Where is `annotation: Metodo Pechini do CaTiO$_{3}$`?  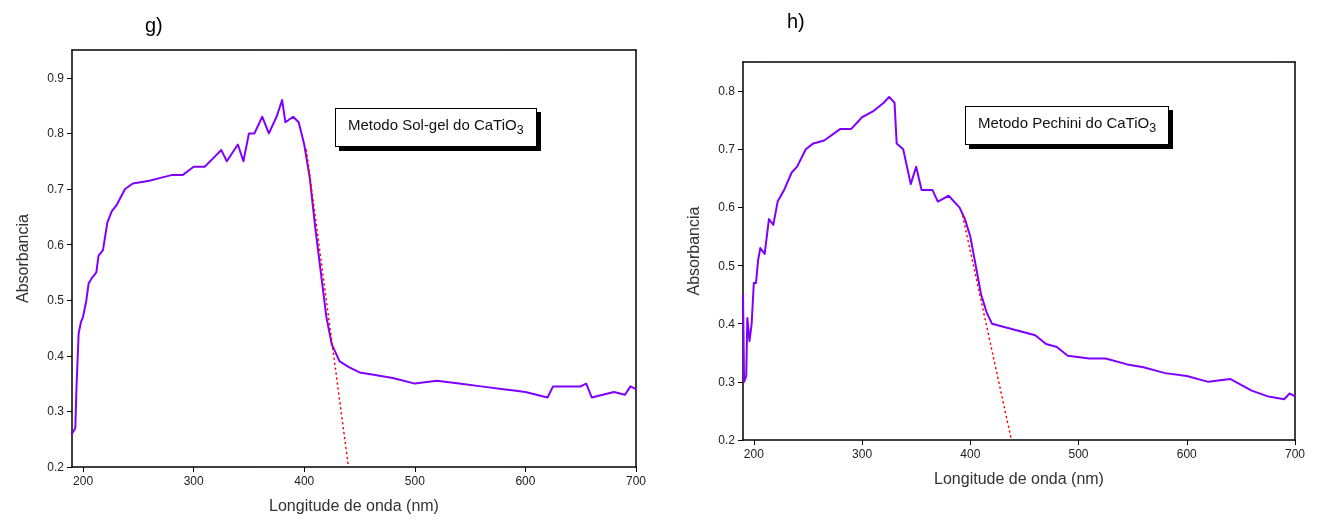
annotation: Metodo Pechini do CaTiO$_{3}$ is located at coordinates (1067, 125).